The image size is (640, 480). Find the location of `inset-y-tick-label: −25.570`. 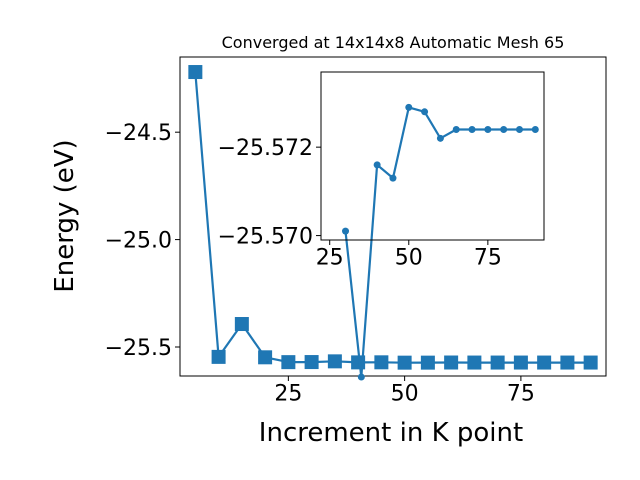

inset-y-tick-label: −25.570 is located at coordinates (265, 236).